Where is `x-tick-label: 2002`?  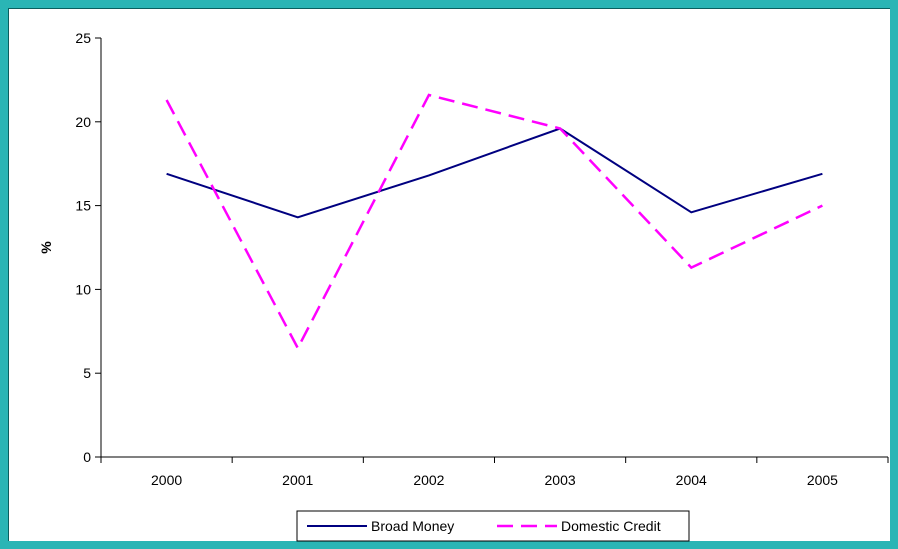
x-tick-label: 2002 is located at coordinates (428, 480).